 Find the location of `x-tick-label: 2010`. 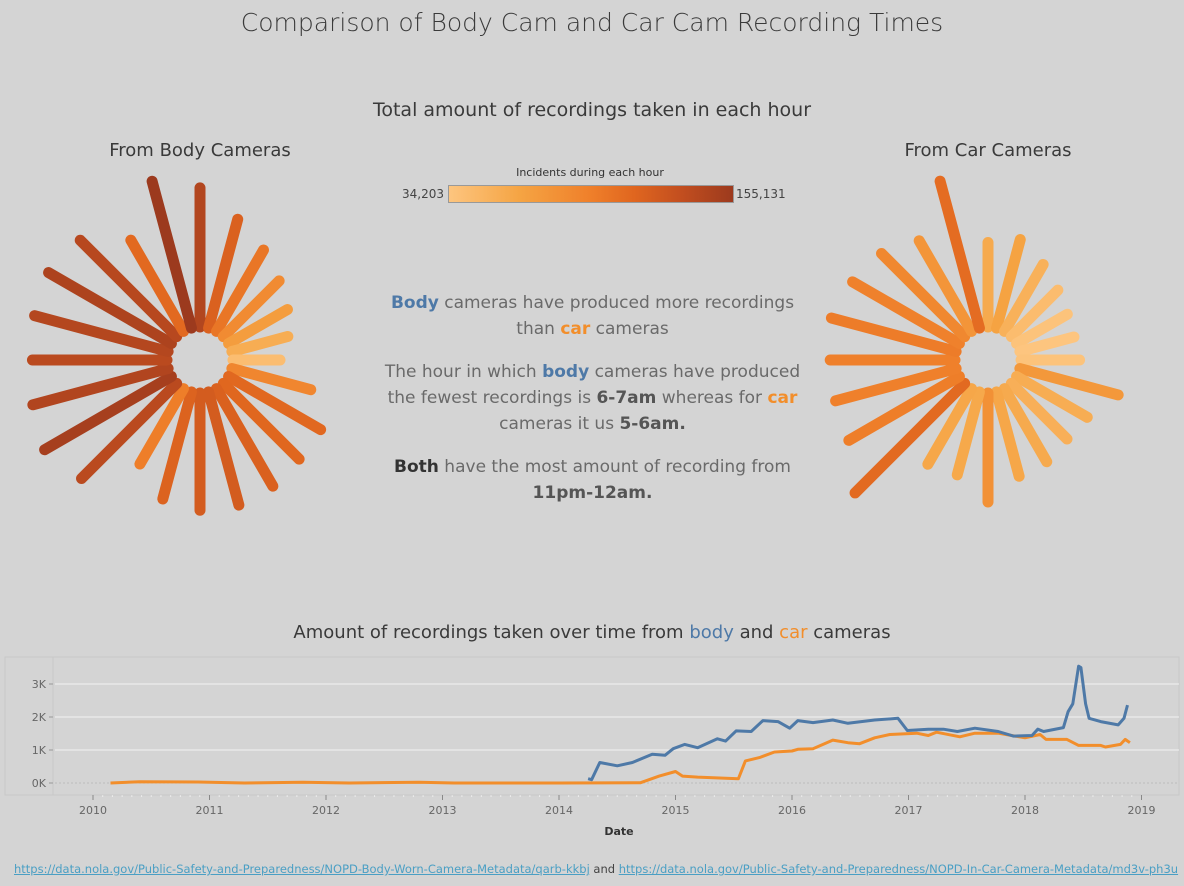

x-tick-label: 2010 is located at coordinates (93, 810).